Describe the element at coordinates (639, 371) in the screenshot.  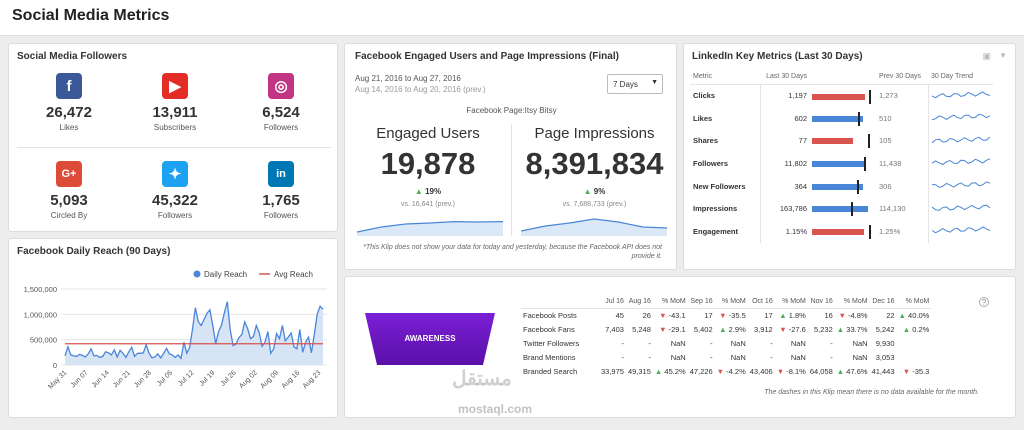
I see `table-cell: 49,315` at that location.